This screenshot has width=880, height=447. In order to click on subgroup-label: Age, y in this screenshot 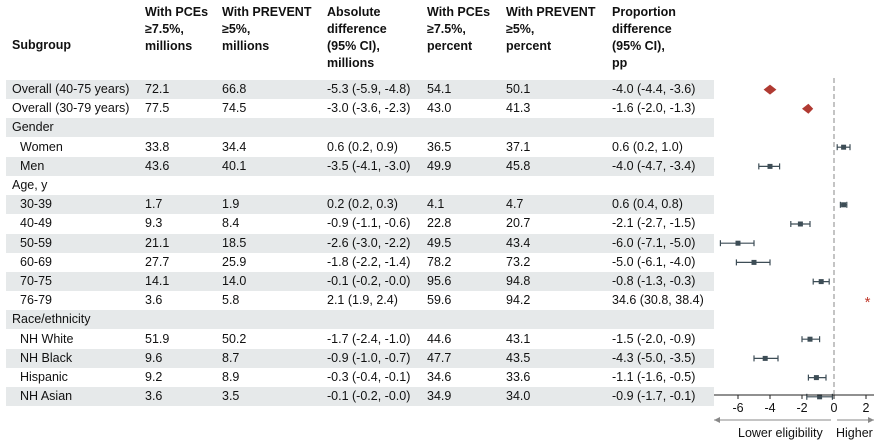, I will do `click(30, 185)`.